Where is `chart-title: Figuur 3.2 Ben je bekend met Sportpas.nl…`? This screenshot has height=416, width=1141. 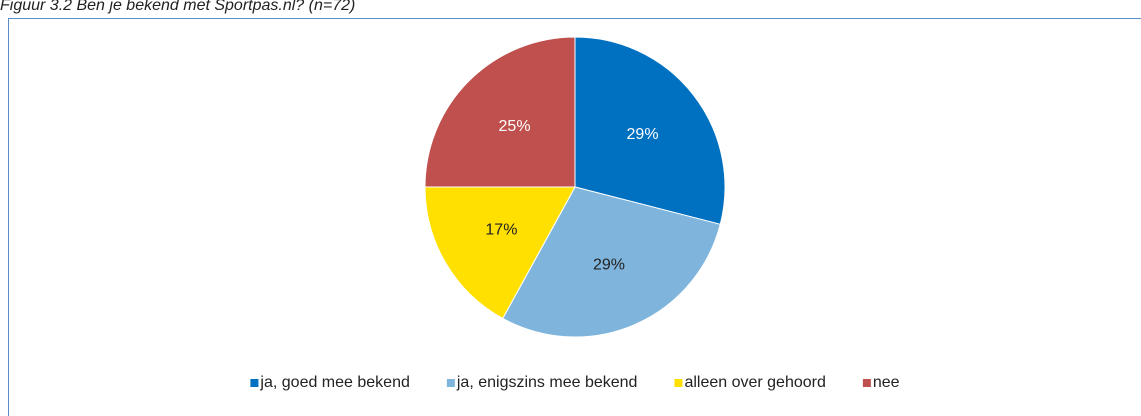
chart-title: Figuur 3.2 Ben je bekend met Sportpas.nl… is located at coordinates (177, 7).